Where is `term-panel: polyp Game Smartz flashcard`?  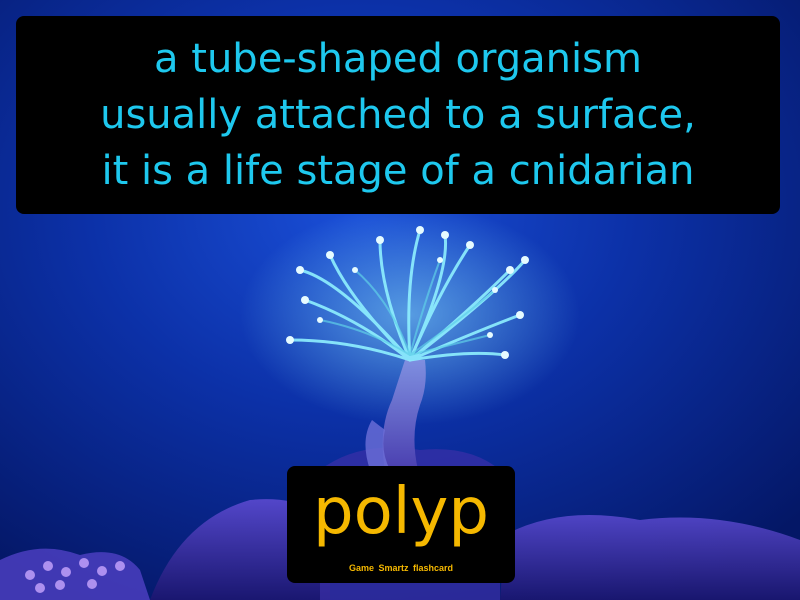
term-panel: polyp Game Smartz flashcard is located at coordinates (401, 524).